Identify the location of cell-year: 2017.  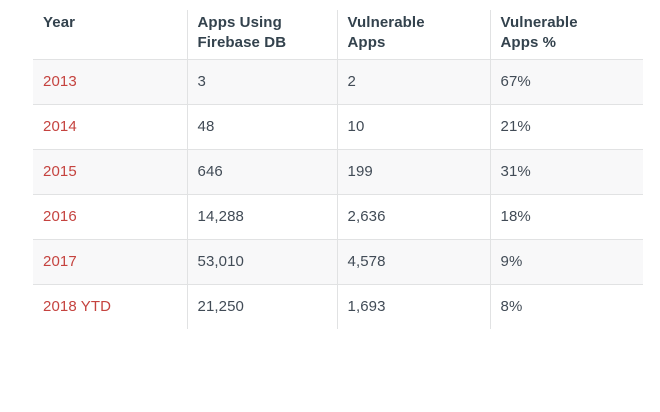
(60, 262).